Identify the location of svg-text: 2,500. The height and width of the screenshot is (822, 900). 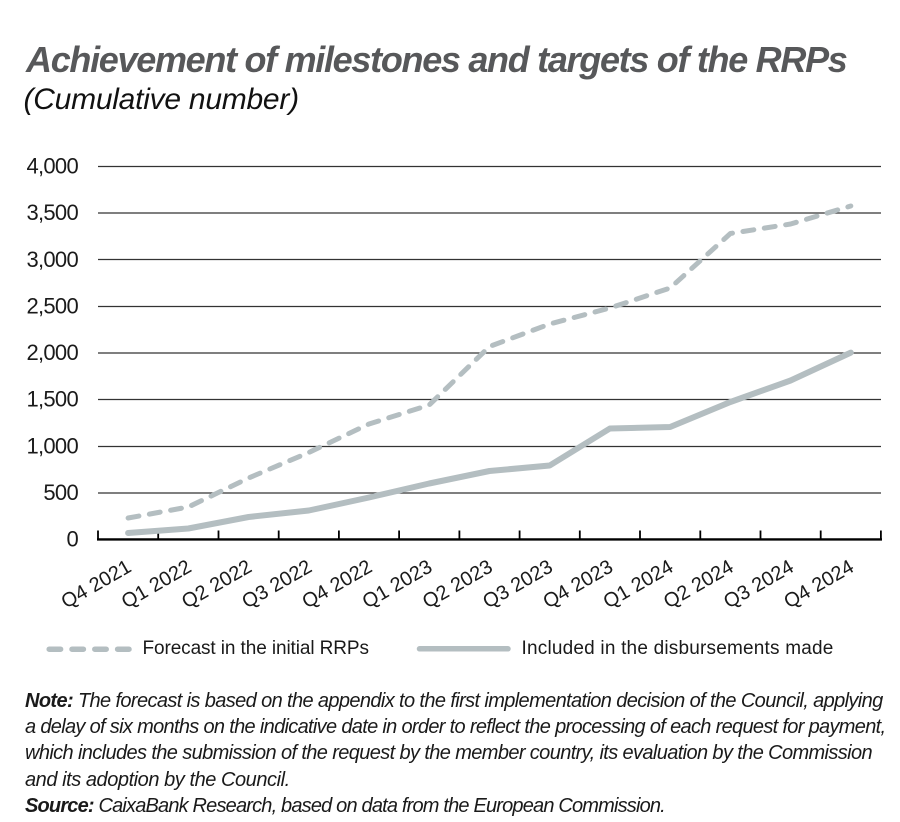
(52, 305).